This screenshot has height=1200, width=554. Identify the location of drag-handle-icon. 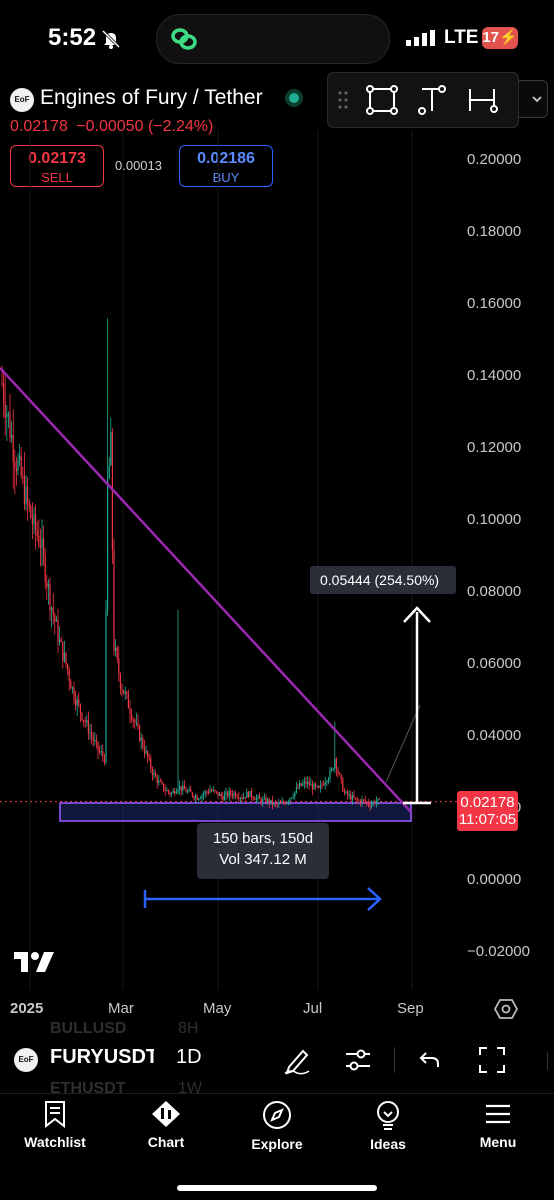
(343, 100).